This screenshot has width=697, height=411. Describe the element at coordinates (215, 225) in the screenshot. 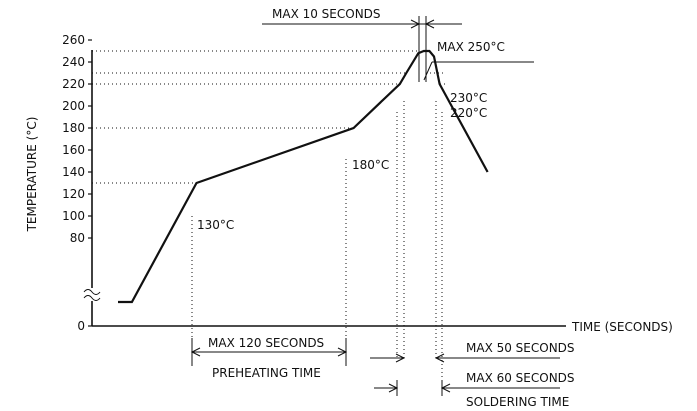

I see `label-130c: 130°C` at that location.